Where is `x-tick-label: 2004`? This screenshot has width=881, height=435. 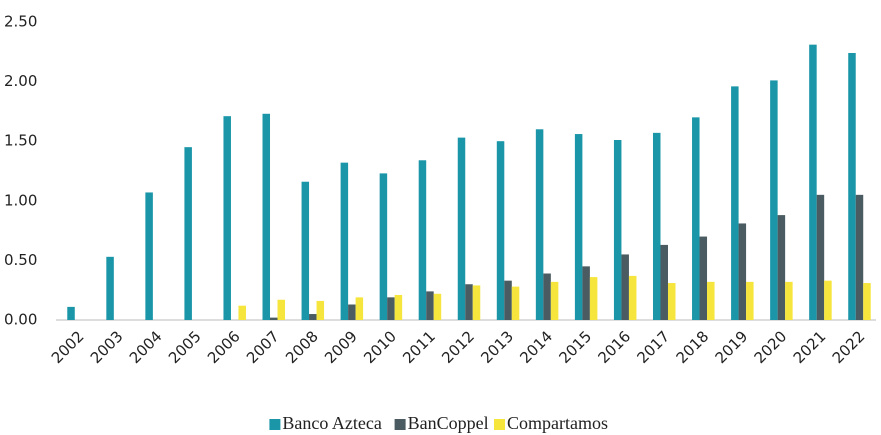 x-tick-label: 2004 is located at coordinates (146, 347).